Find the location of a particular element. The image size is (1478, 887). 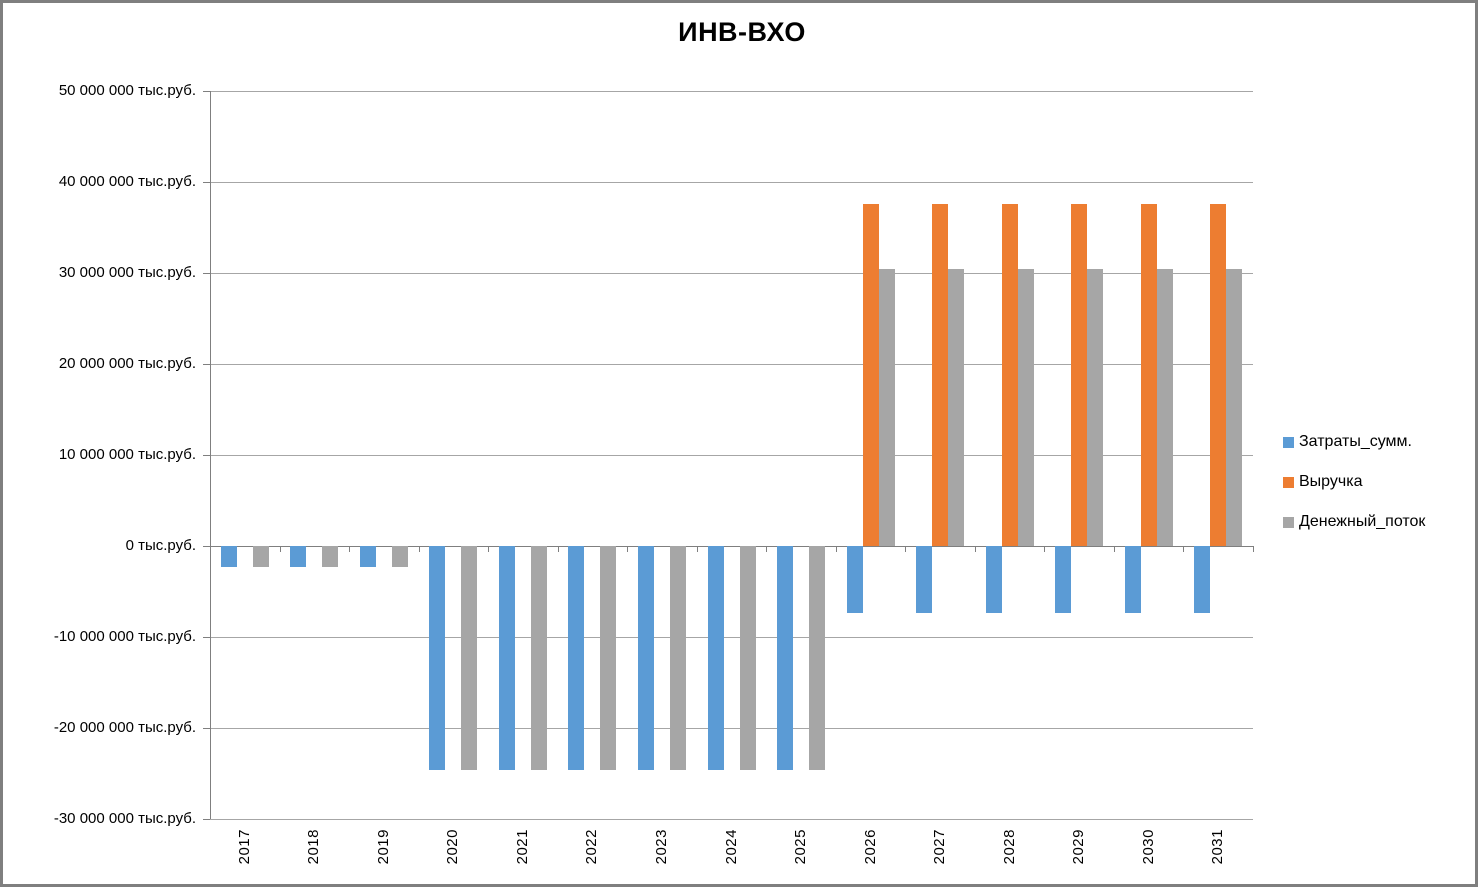

y-axis-tick-label: 40 000 000 тыс.руб. is located at coordinates (127, 181).